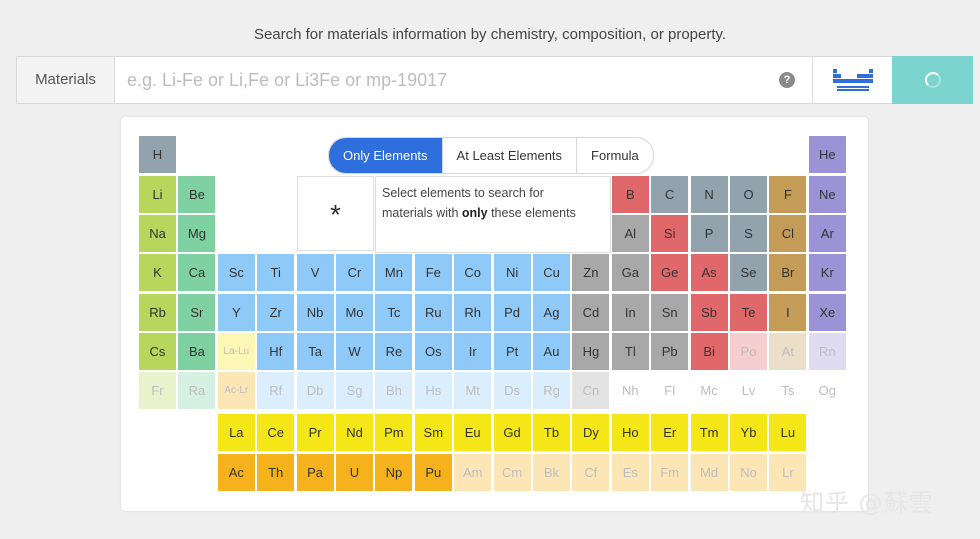  What do you see at coordinates (748, 351) in the screenshot?
I see `element-po: Po` at bounding box center [748, 351].